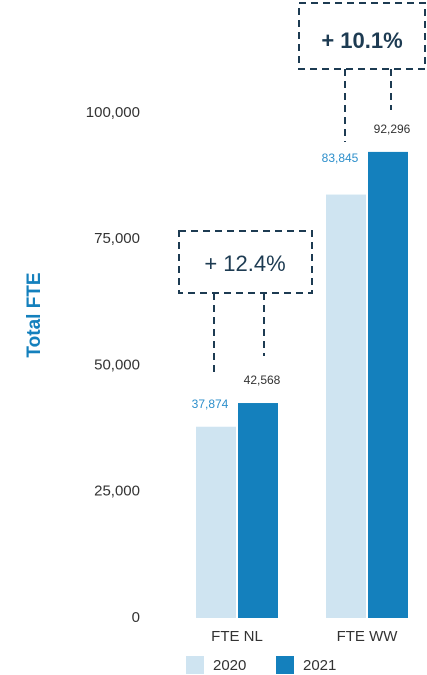  Describe the element at coordinates (229, 665) in the screenshot. I see `legend-label: 2020` at that location.